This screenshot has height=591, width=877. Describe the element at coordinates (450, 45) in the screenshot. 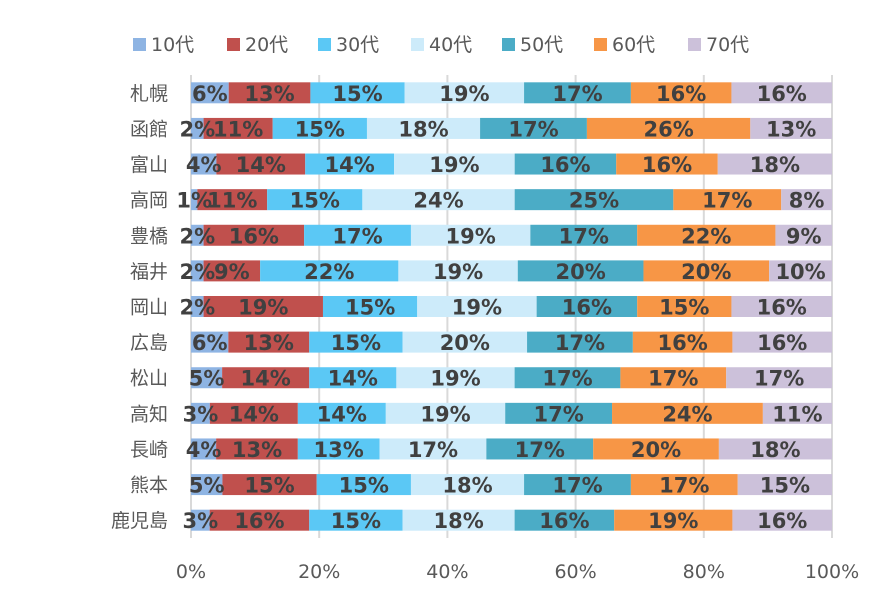

I see `legend-label: 40代` at that location.